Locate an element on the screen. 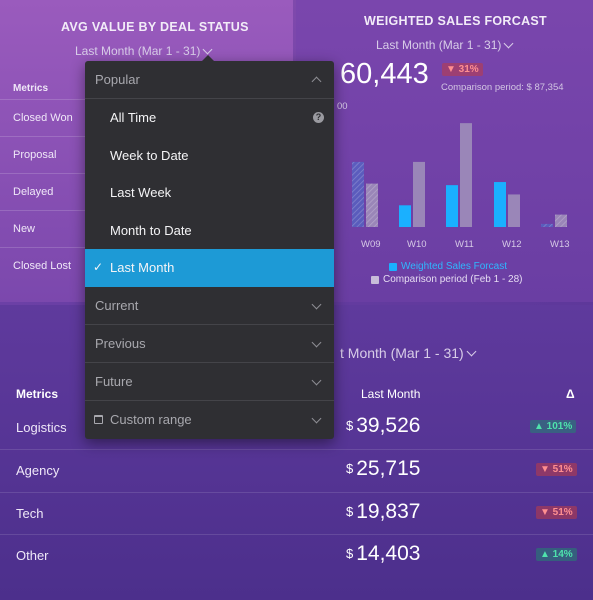 The height and width of the screenshot is (600, 593). row-value: $19,837 is located at coordinates (383, 512).